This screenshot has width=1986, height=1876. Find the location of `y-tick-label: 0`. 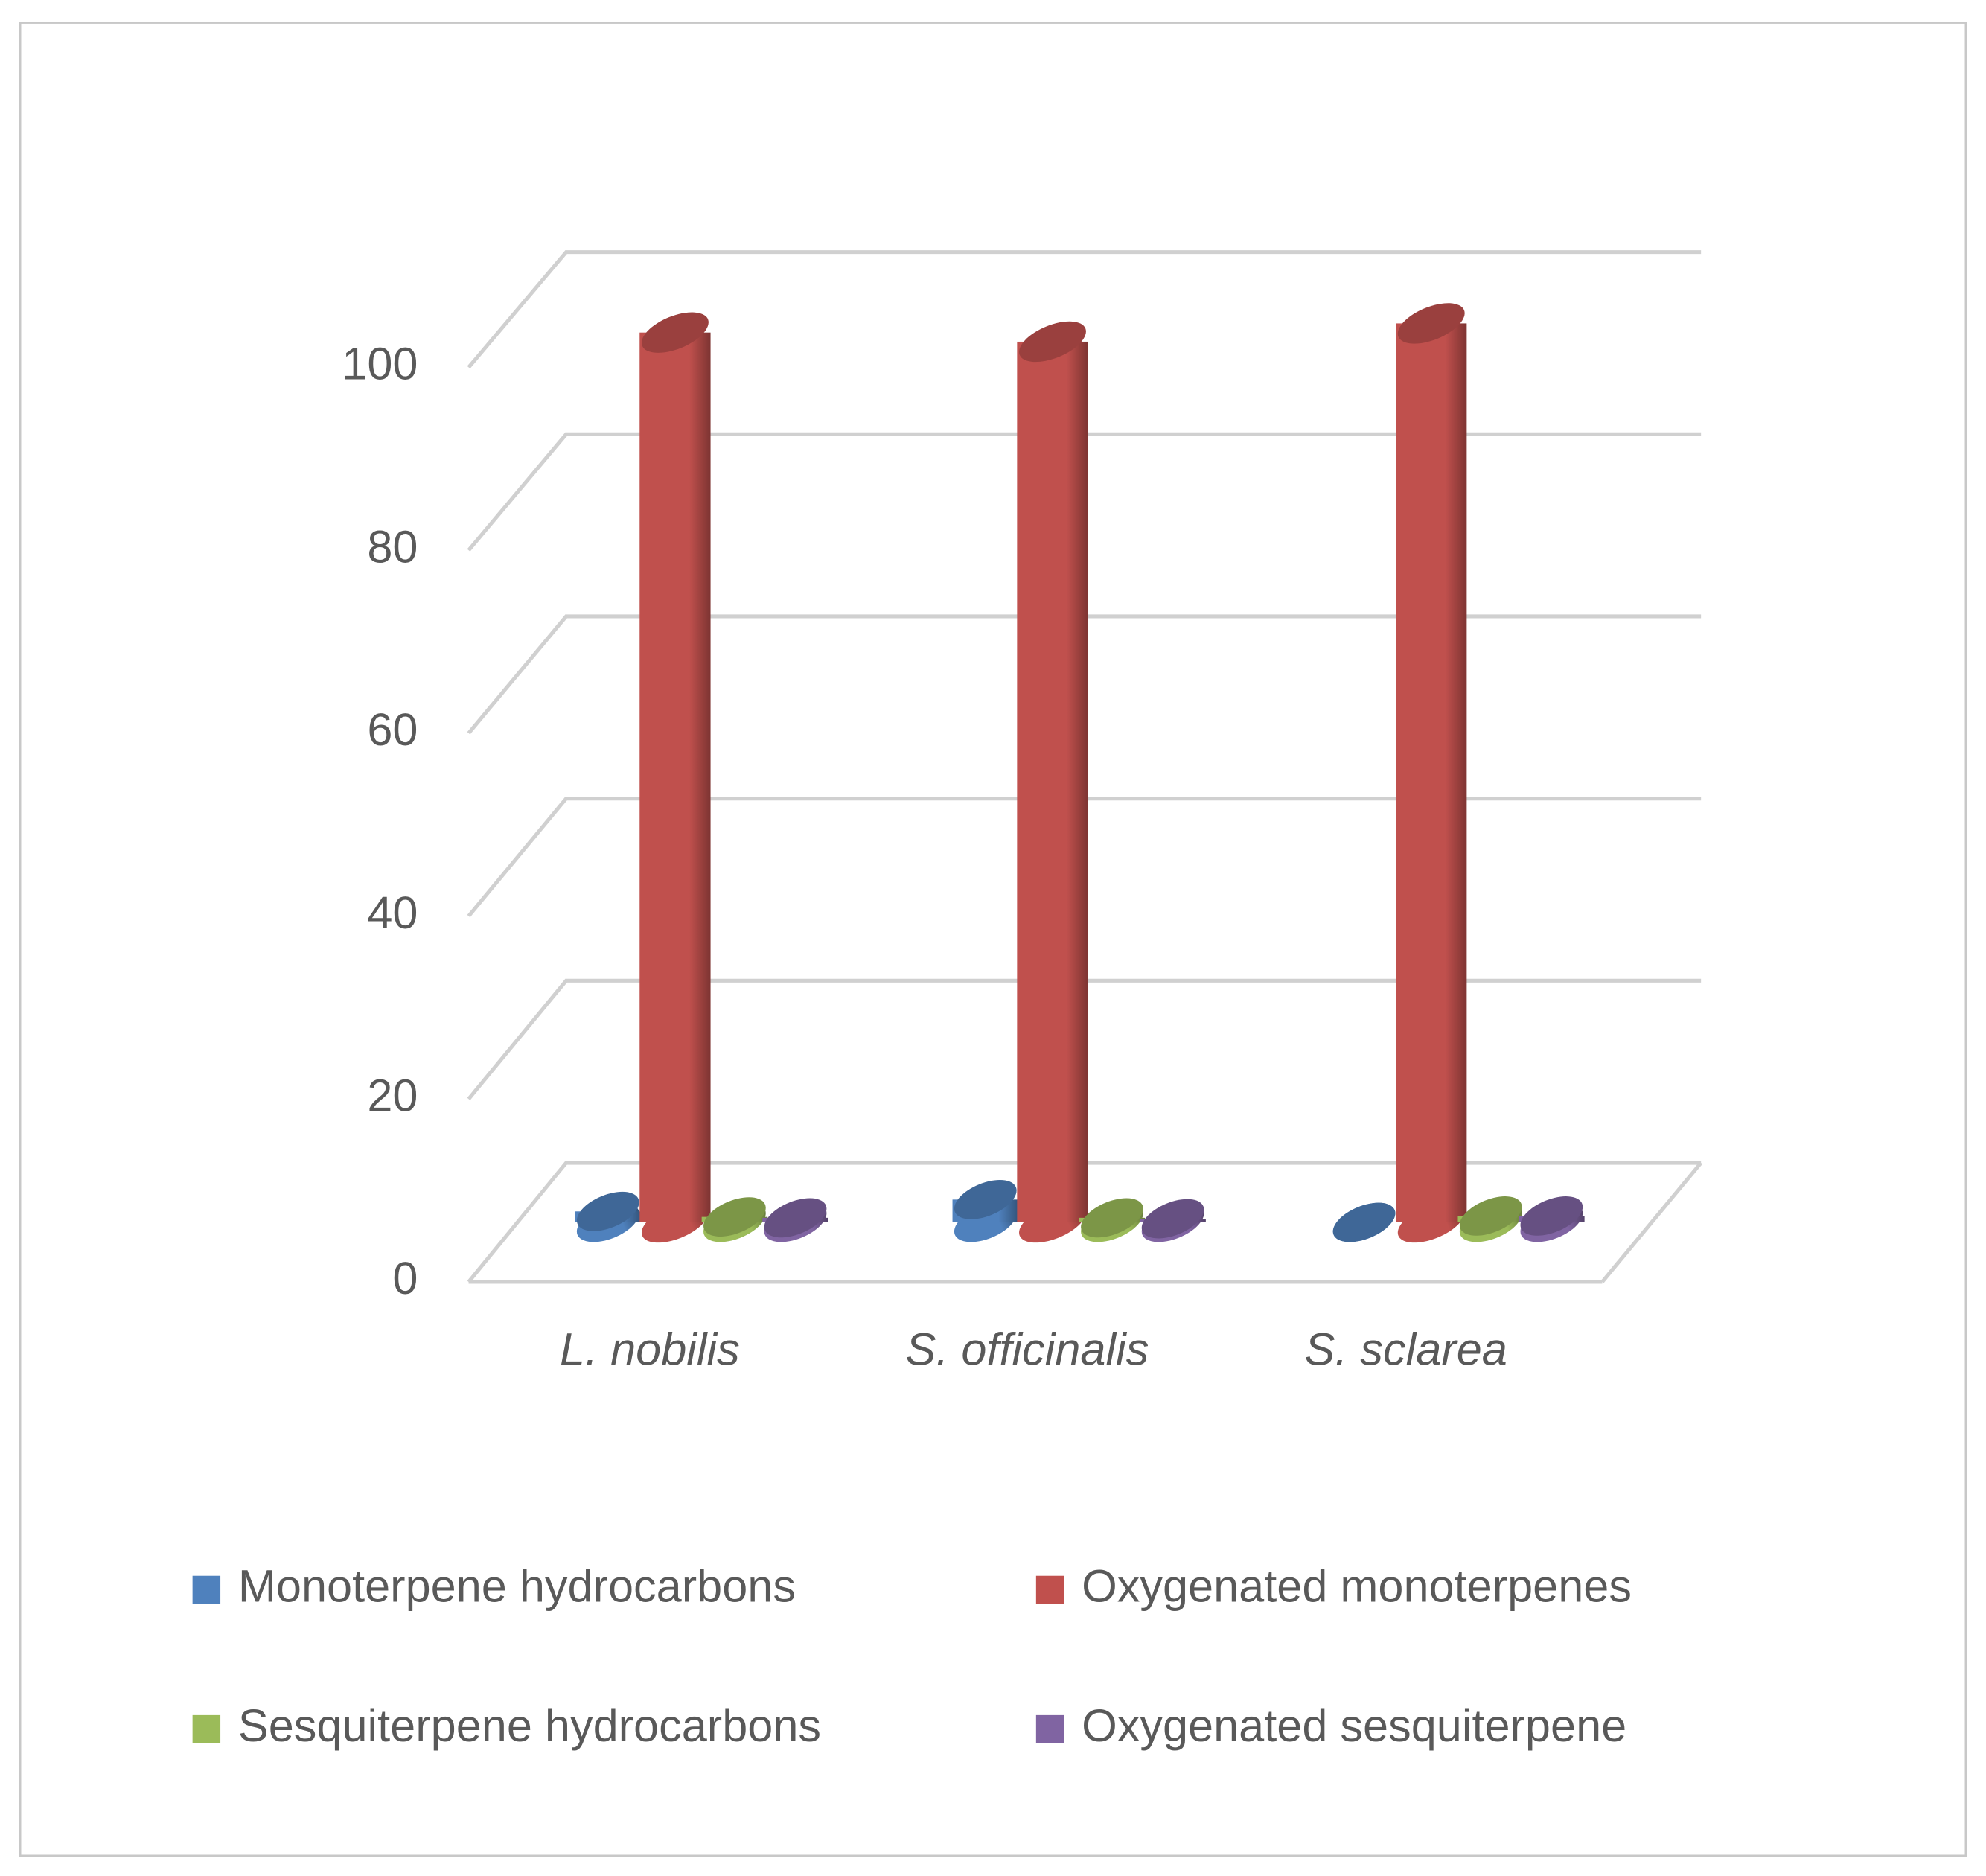

y-tick-label: 0 is located at coordinates (405, 1279).